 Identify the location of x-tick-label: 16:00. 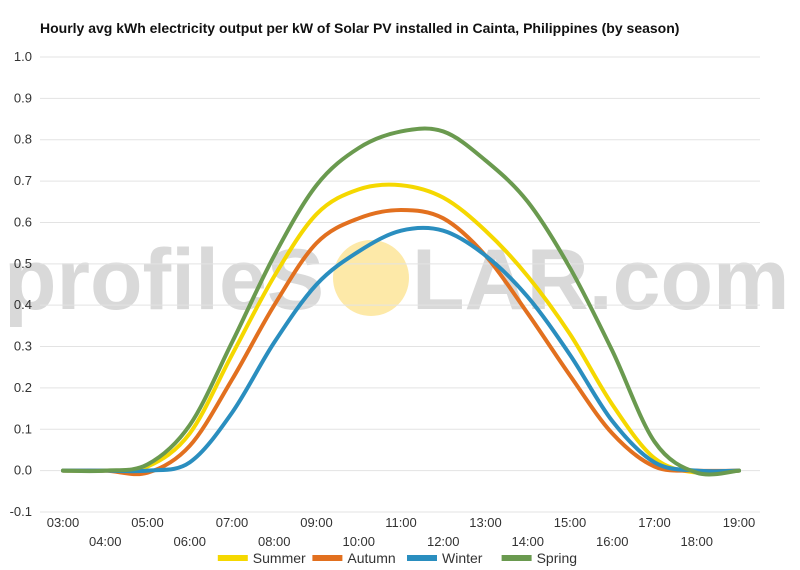
(612, 541).